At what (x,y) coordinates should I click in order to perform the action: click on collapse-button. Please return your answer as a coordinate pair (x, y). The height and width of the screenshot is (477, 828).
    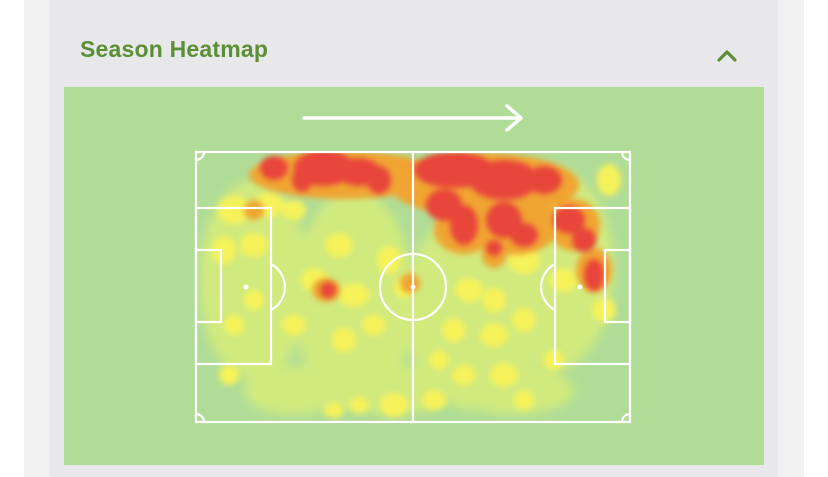
    Looking at the image, I should click on (727, 55).